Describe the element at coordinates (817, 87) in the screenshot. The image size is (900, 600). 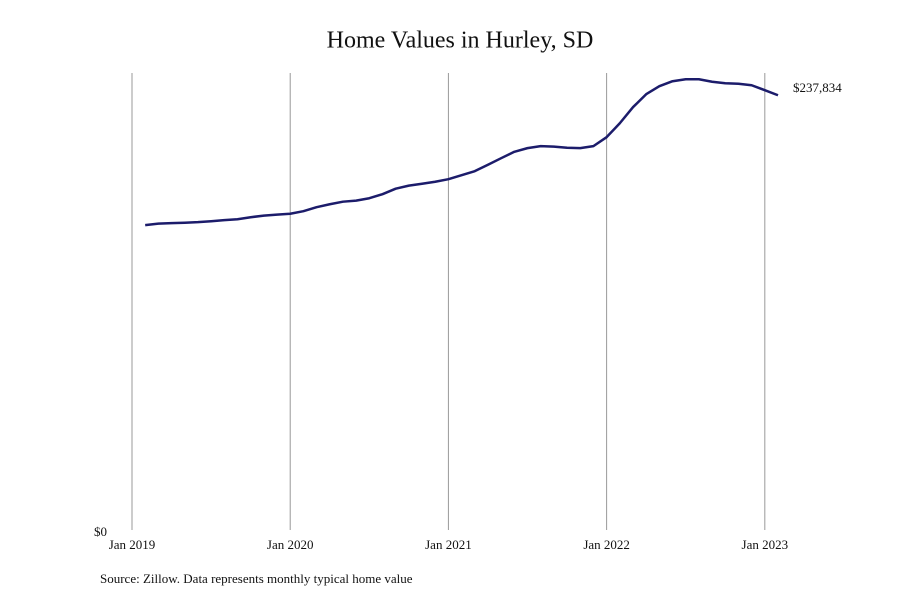
I see `data-label: $237,834` at that location.